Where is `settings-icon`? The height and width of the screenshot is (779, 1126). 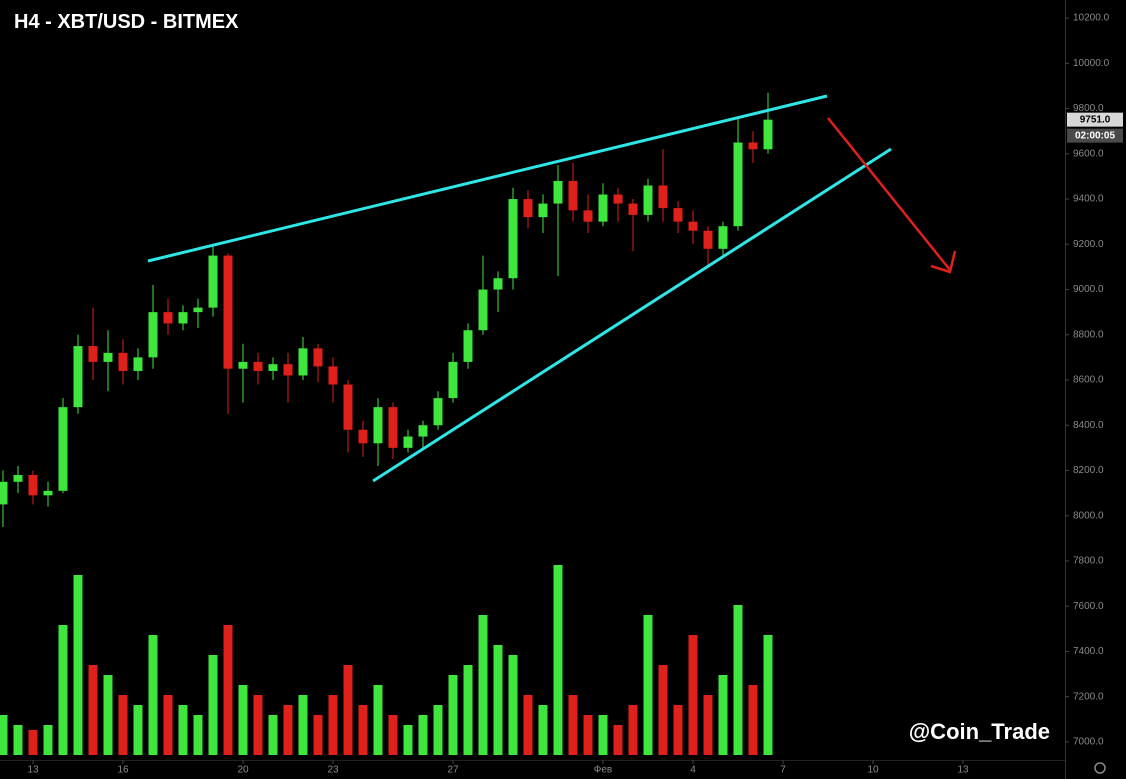 settings-icon is located at coordinates (1100, 768).